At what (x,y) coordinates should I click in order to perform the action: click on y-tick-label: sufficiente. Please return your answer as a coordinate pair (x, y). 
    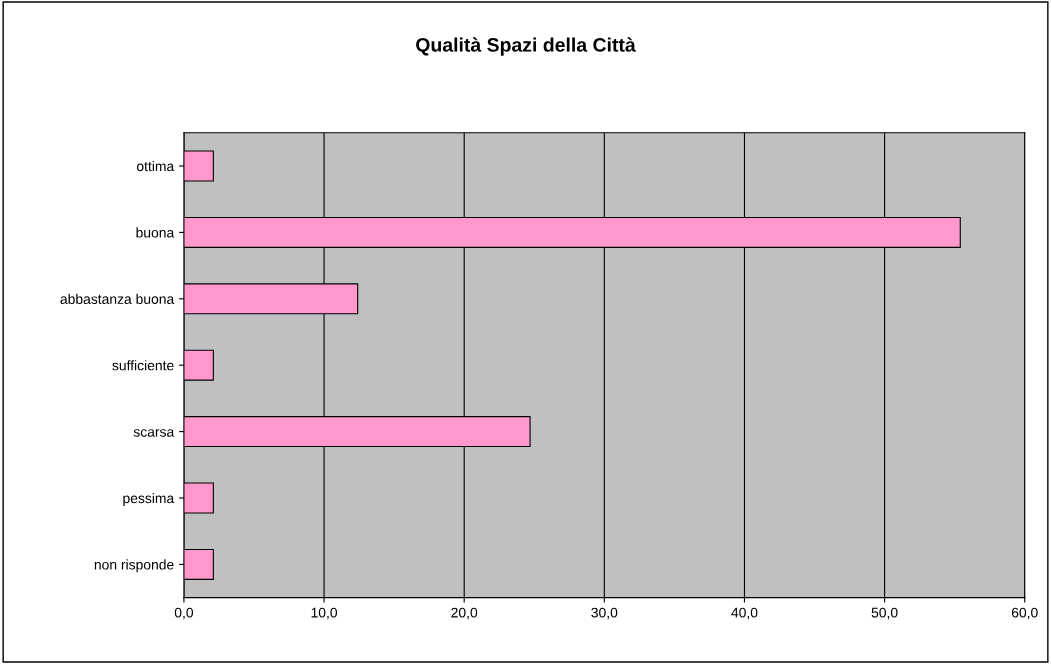
    Looking at the image, I should click on (143, 365).